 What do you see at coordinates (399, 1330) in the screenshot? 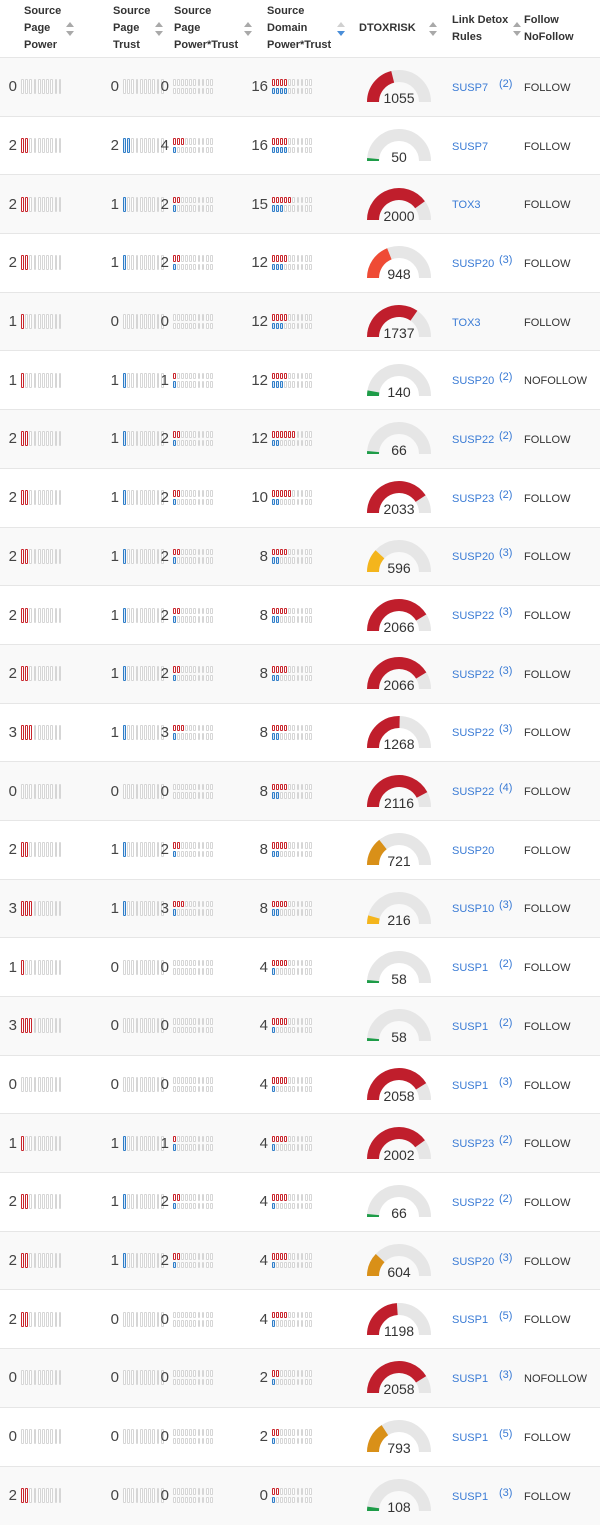
I see `dtoxrisk-value: 1198` at bounding box center [399, 1330].